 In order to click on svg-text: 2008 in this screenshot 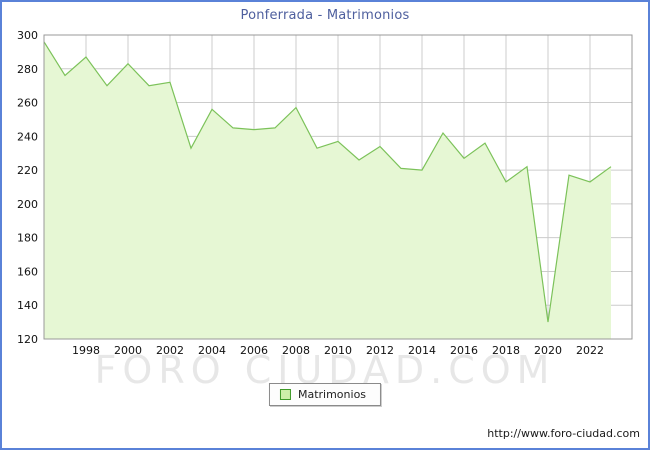, I will do `click(296, 350)`.